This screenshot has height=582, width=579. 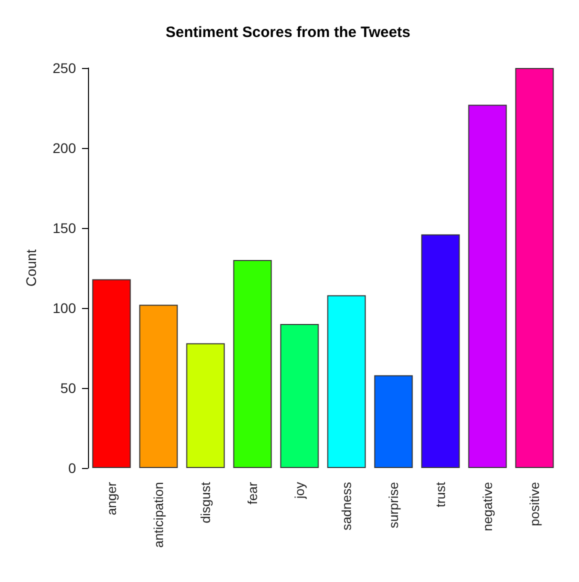 I want to click on y-tick-label: 200, so click(x=64, y=148).